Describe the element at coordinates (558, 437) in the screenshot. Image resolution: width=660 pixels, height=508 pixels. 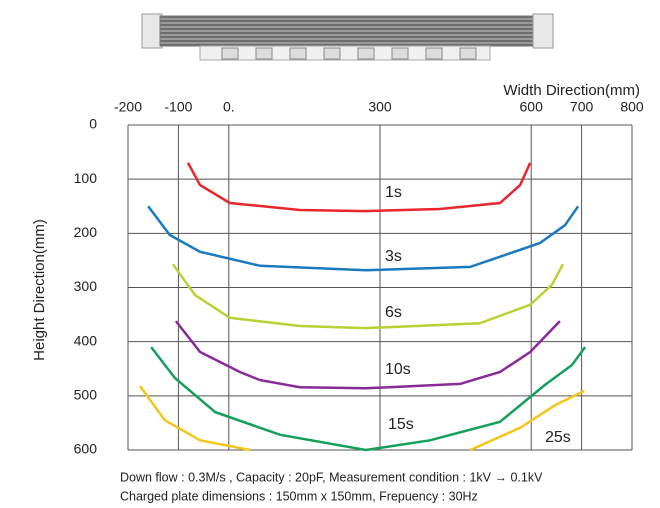
I see `curve-label: 25s` at that location.